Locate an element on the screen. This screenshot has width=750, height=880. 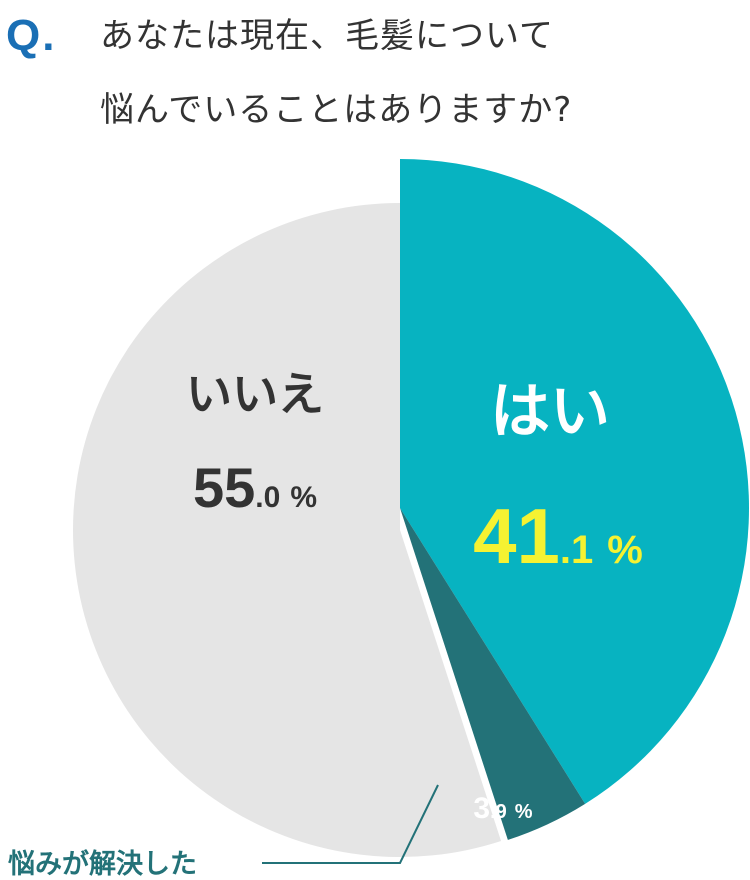
leader-line-resolved is located at coordinates (350, 824).